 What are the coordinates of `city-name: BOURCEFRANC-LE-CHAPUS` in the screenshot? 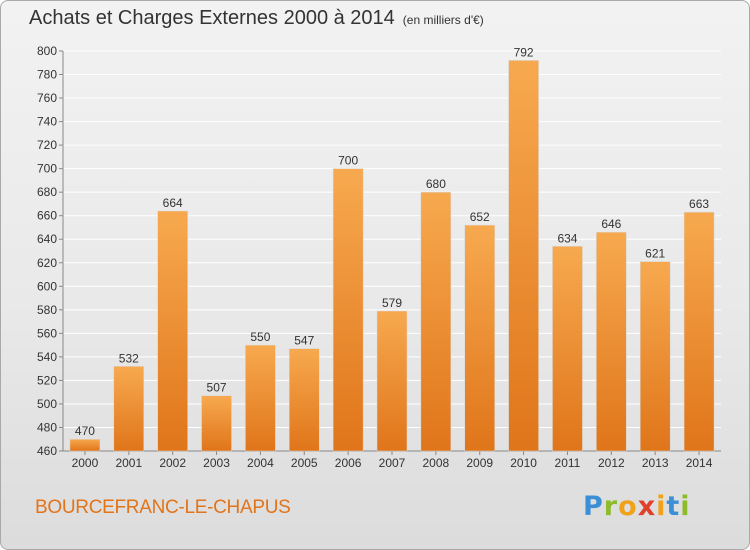 It's located at (163, 507).